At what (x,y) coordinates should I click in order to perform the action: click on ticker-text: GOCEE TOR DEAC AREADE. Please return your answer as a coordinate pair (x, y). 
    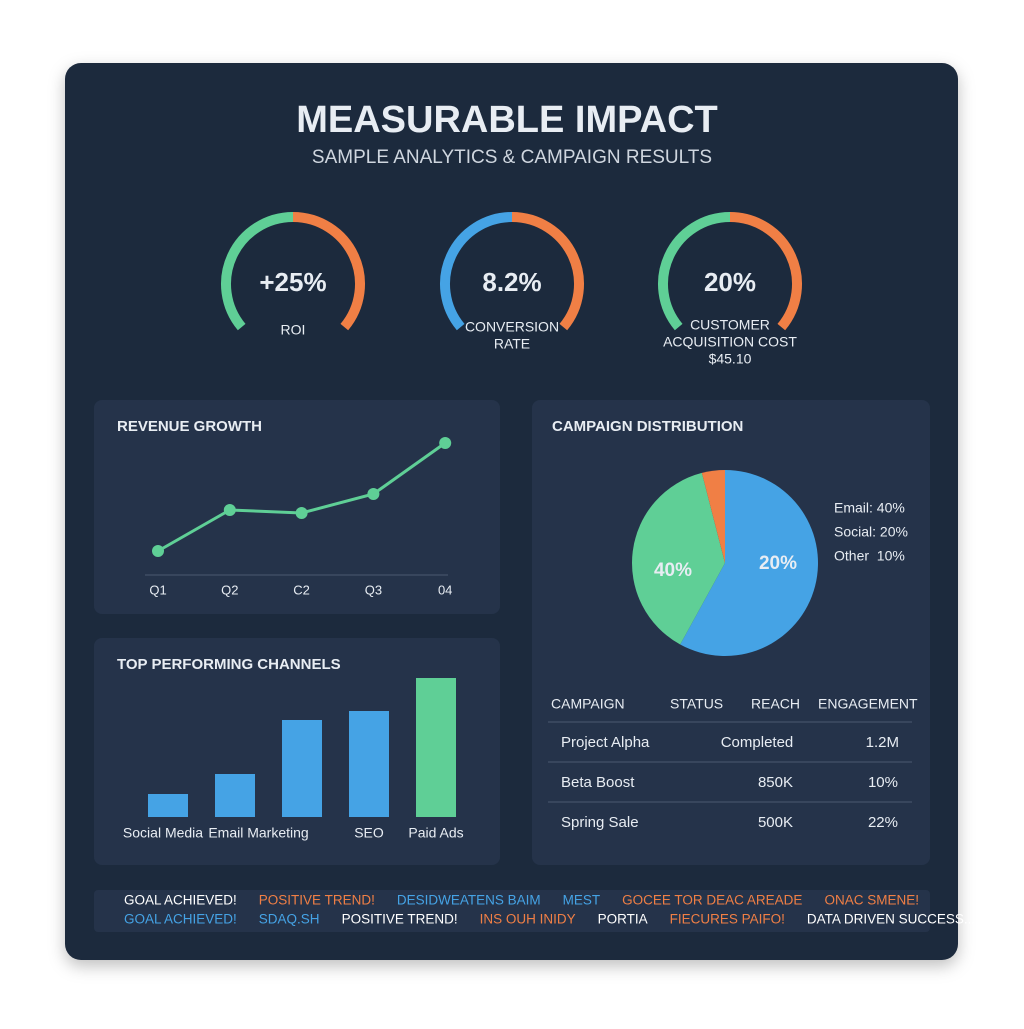
    Looking at the image, I should click on (712, 900).